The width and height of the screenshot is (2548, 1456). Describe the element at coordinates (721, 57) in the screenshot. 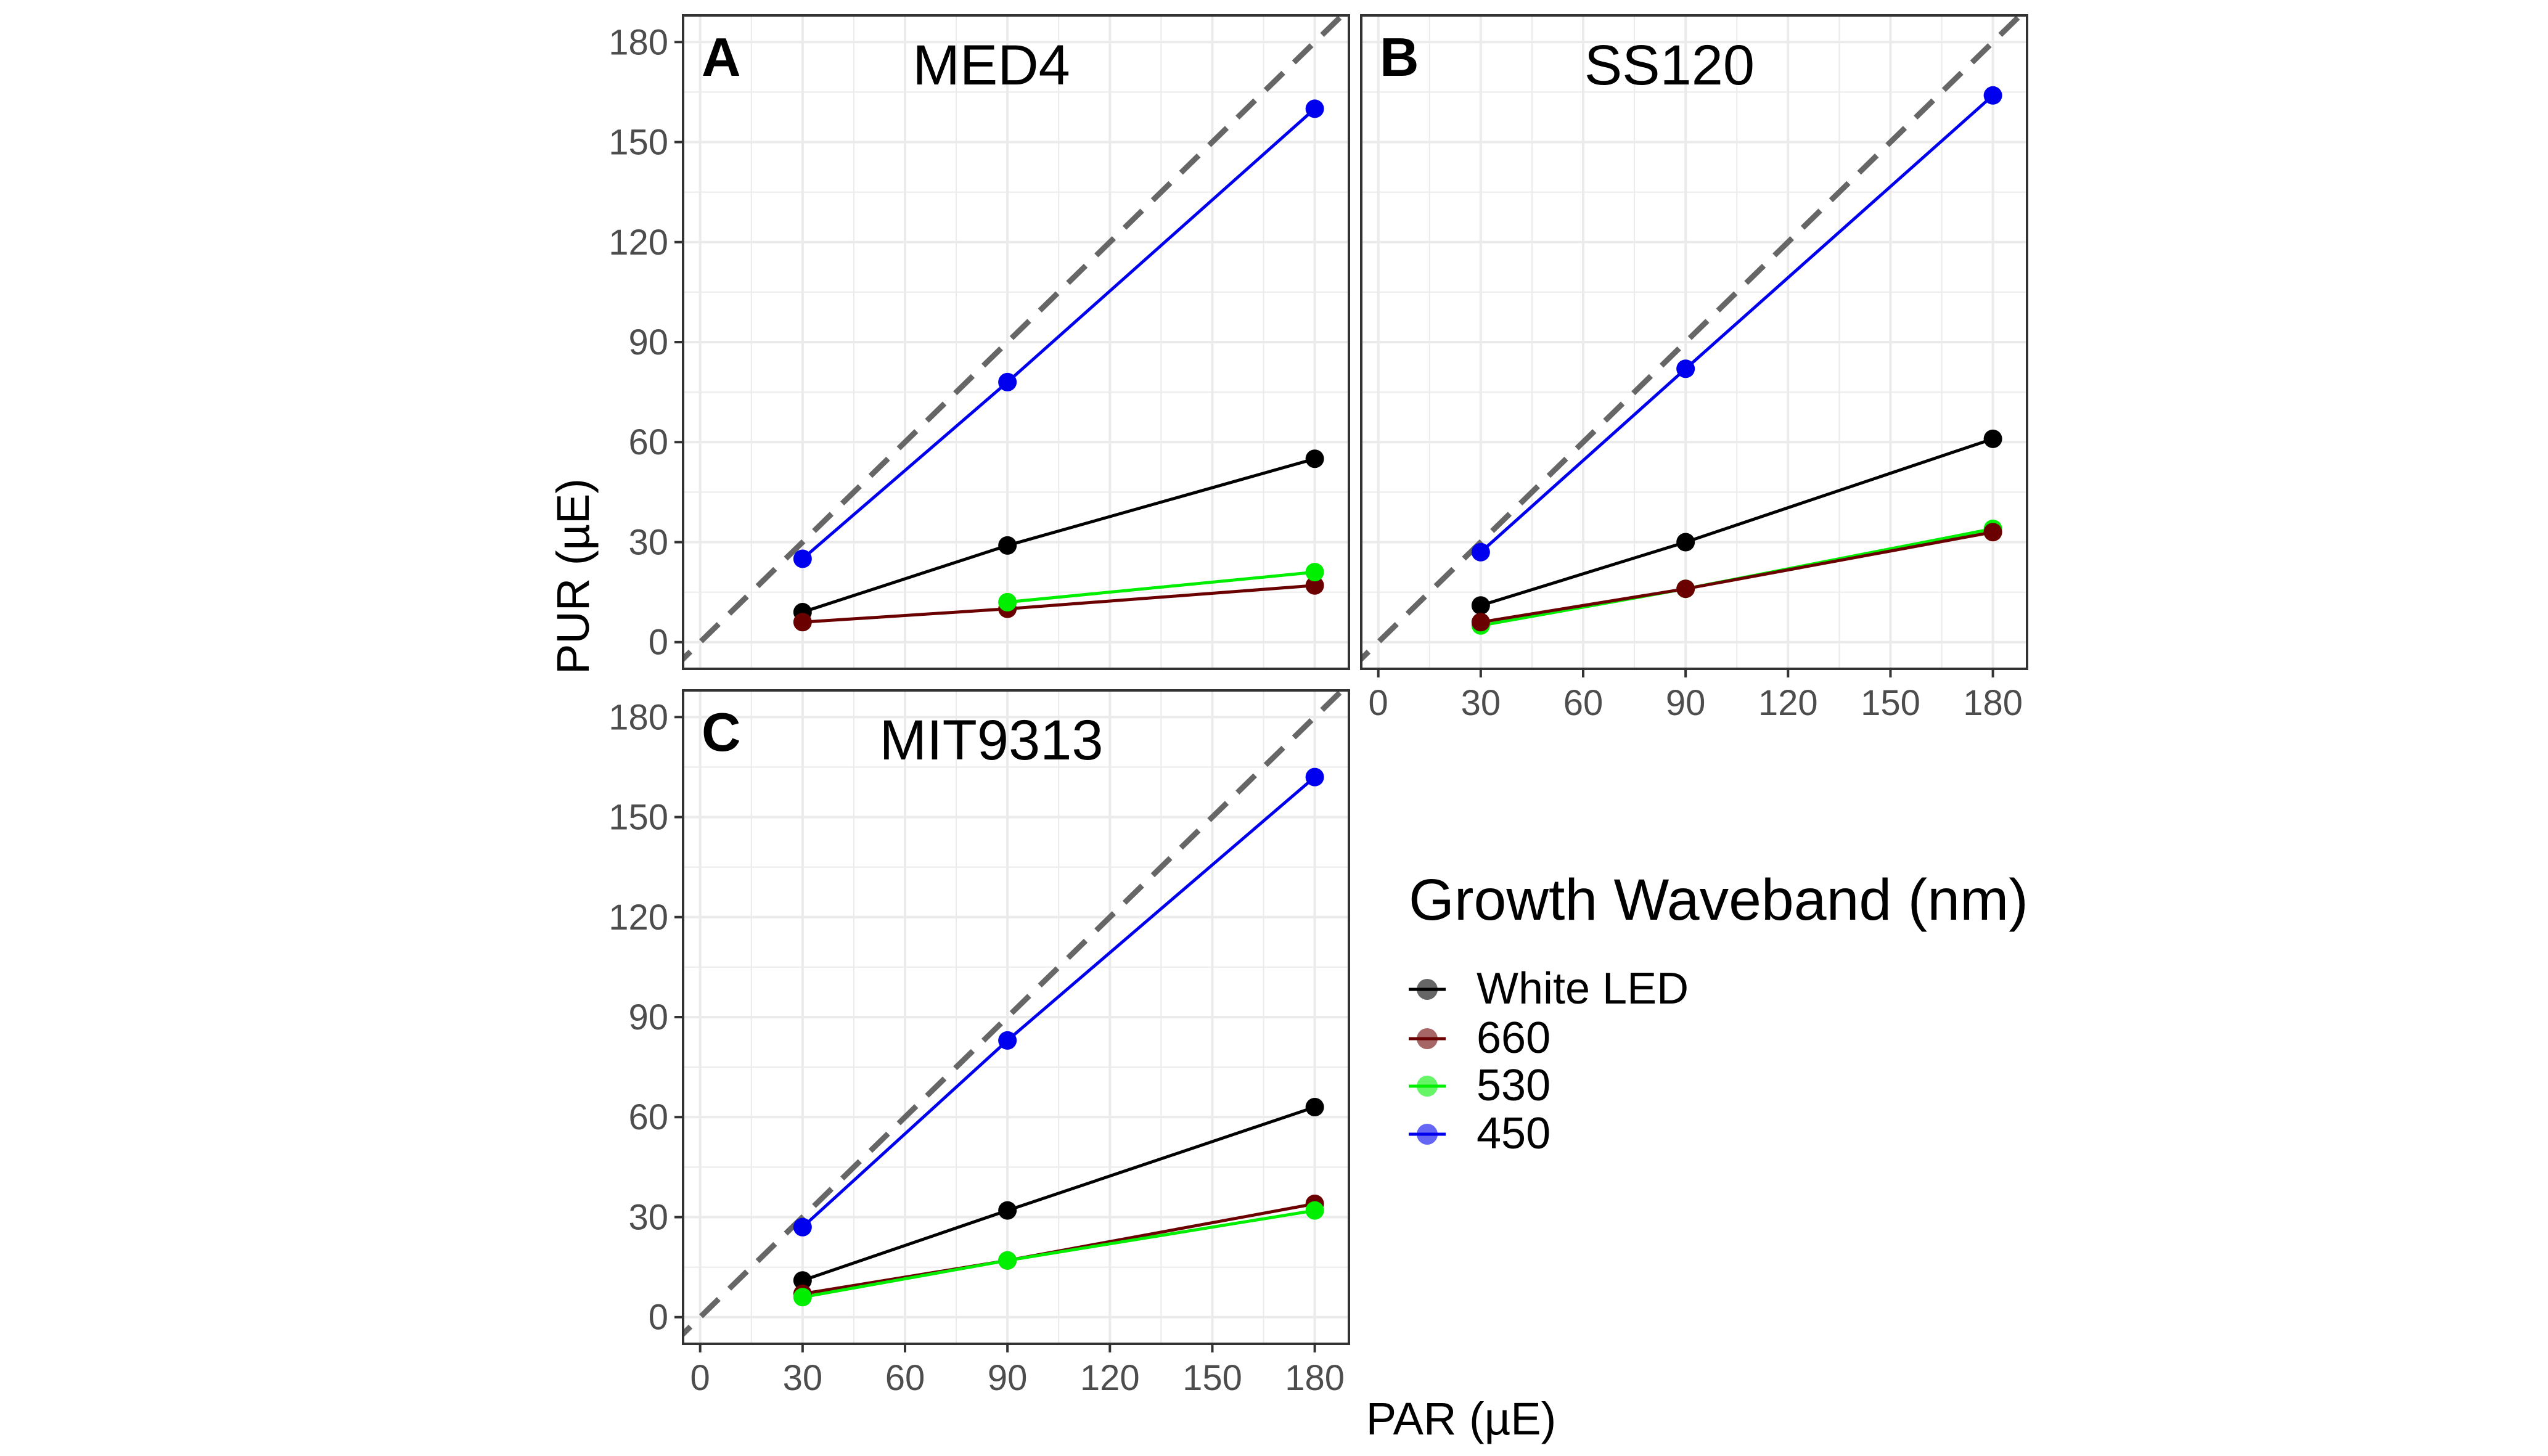

I see `panel-letter: A` at that location.